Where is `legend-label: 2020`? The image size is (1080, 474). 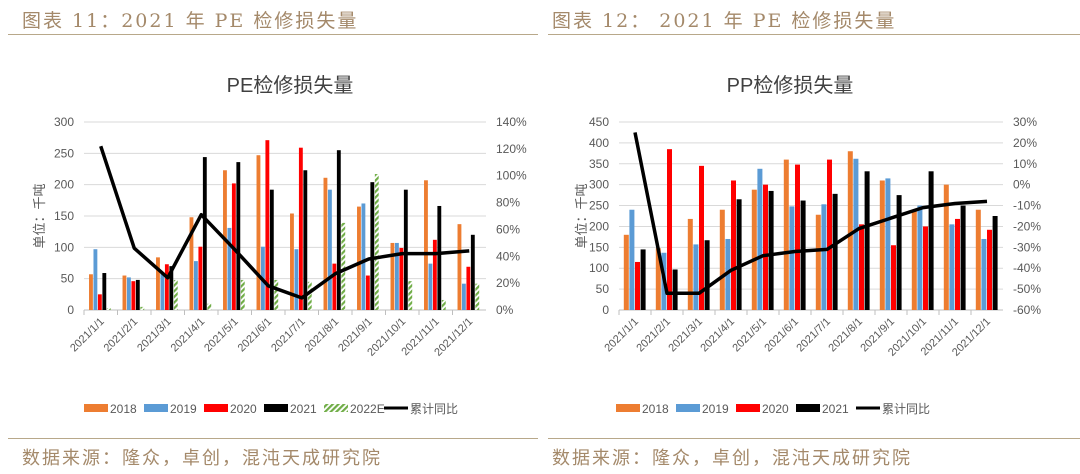 legend-label: 2020 is located at coordinates (775, 409).